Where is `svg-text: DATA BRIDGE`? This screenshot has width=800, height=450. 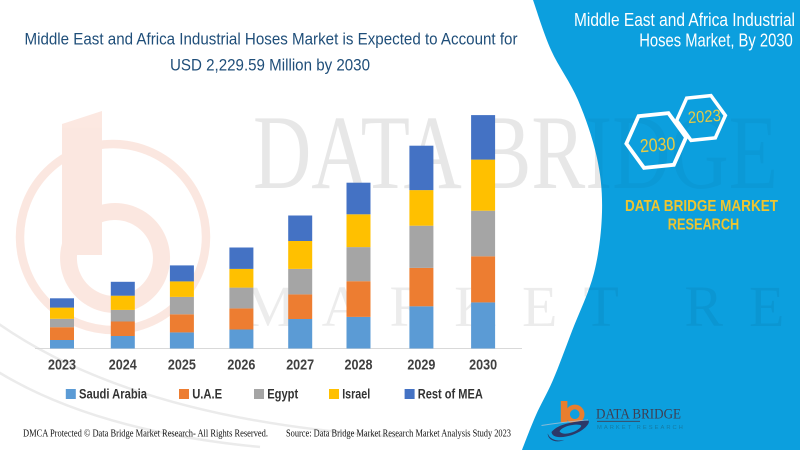
svg-text: DATA BRIDGE is located at coordinates (638, 415).